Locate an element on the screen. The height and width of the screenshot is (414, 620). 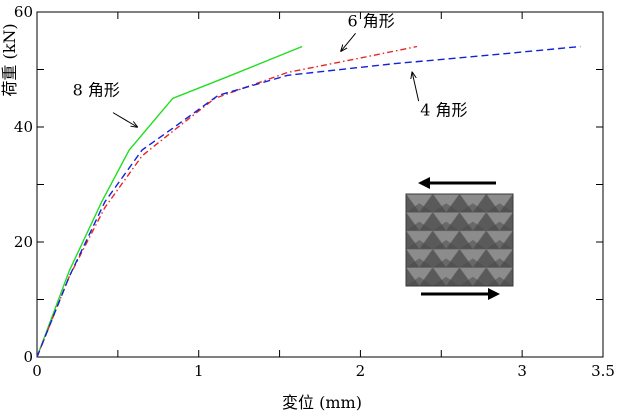
annotation-label-2: 4 角形 is located at coordinates (443, 110).